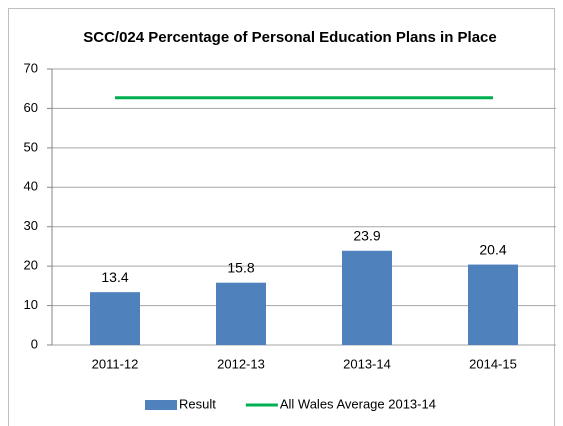  What do you see at coordinates (240, 267) in the screenshot?
I see `data-label: 15.8` at bounding box center [240, 267].